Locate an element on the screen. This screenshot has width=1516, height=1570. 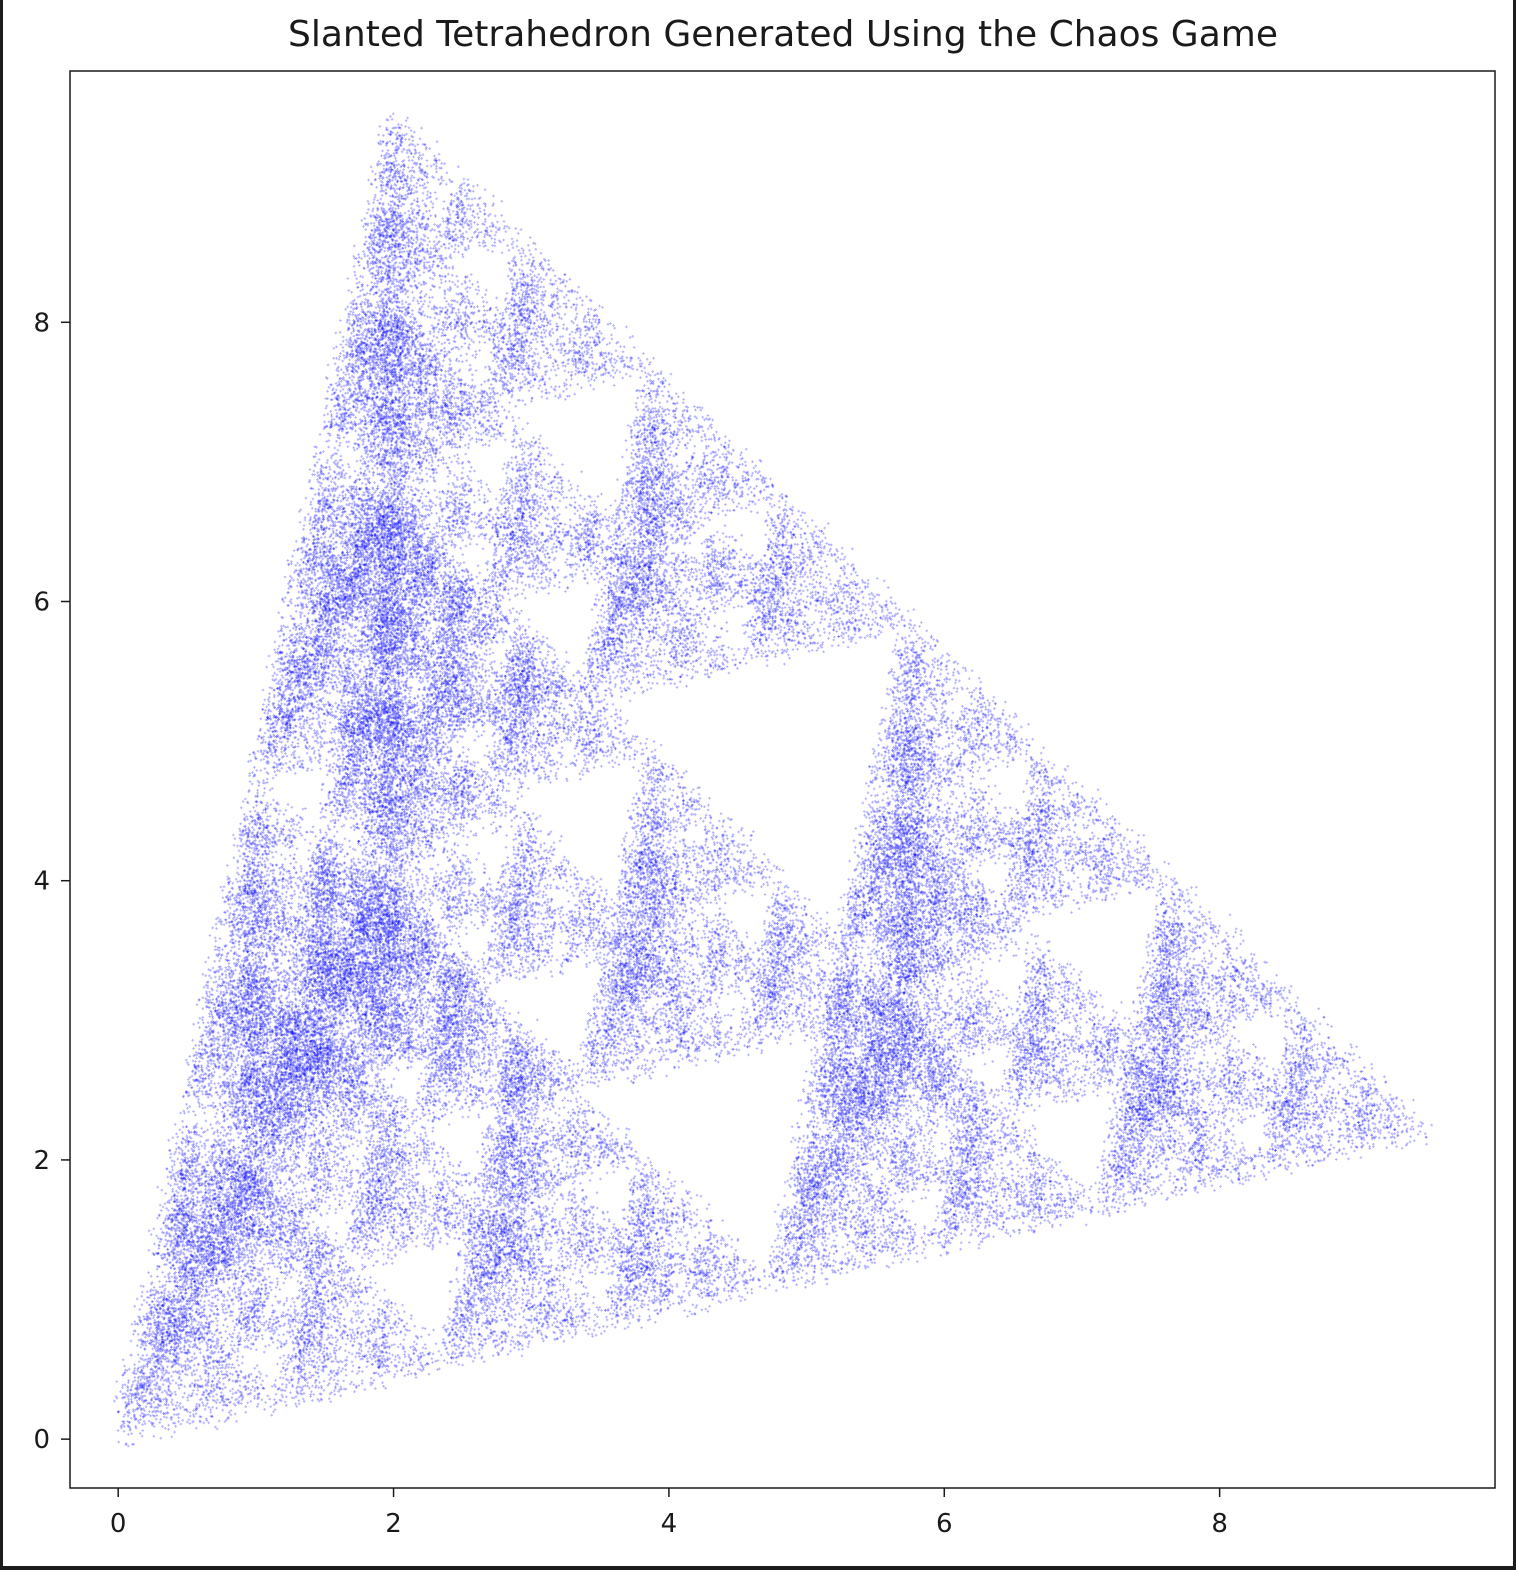
y-tick-label: 2 is located at coordinates (41, 1161).